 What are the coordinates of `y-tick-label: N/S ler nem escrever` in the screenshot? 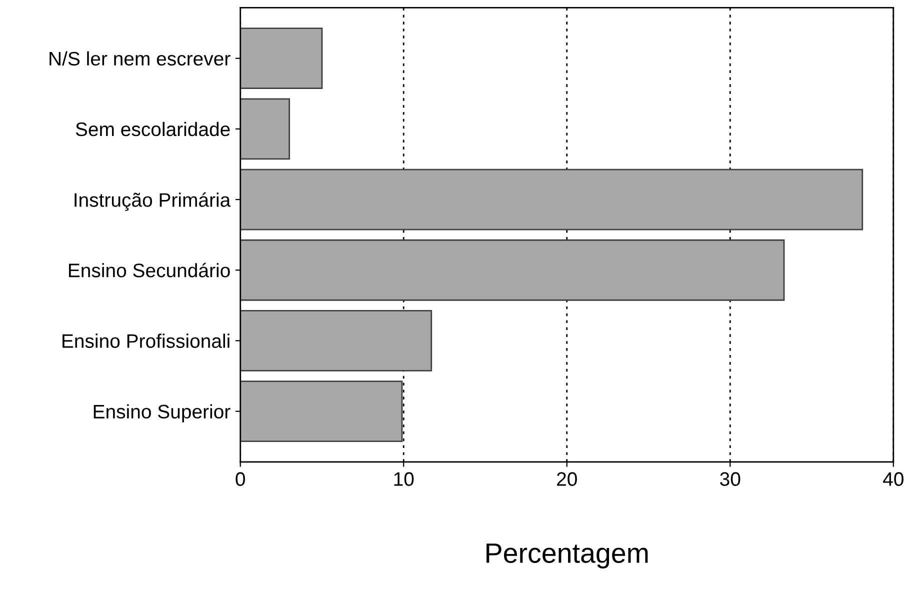 It's located at (140, 58).